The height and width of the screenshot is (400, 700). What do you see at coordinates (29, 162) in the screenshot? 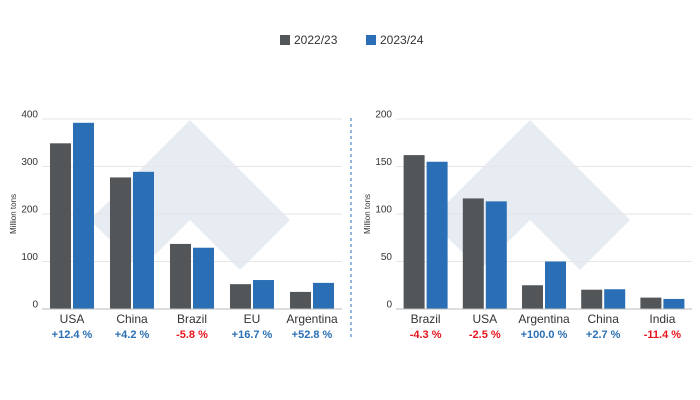
I see `y-tick-label: 300` at bounding box center [29, 162].